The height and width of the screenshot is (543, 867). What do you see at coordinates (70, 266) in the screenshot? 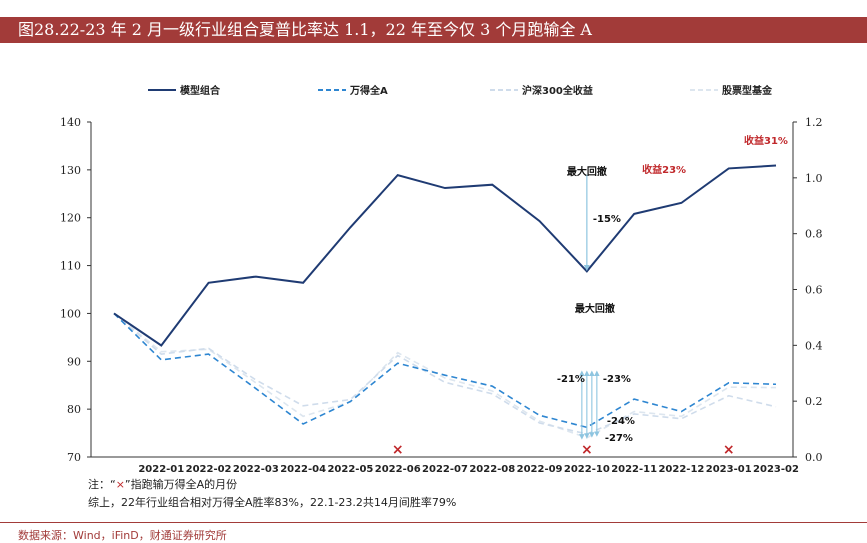
I see `y-tick-label: 110` at bounding box center [70, 266].